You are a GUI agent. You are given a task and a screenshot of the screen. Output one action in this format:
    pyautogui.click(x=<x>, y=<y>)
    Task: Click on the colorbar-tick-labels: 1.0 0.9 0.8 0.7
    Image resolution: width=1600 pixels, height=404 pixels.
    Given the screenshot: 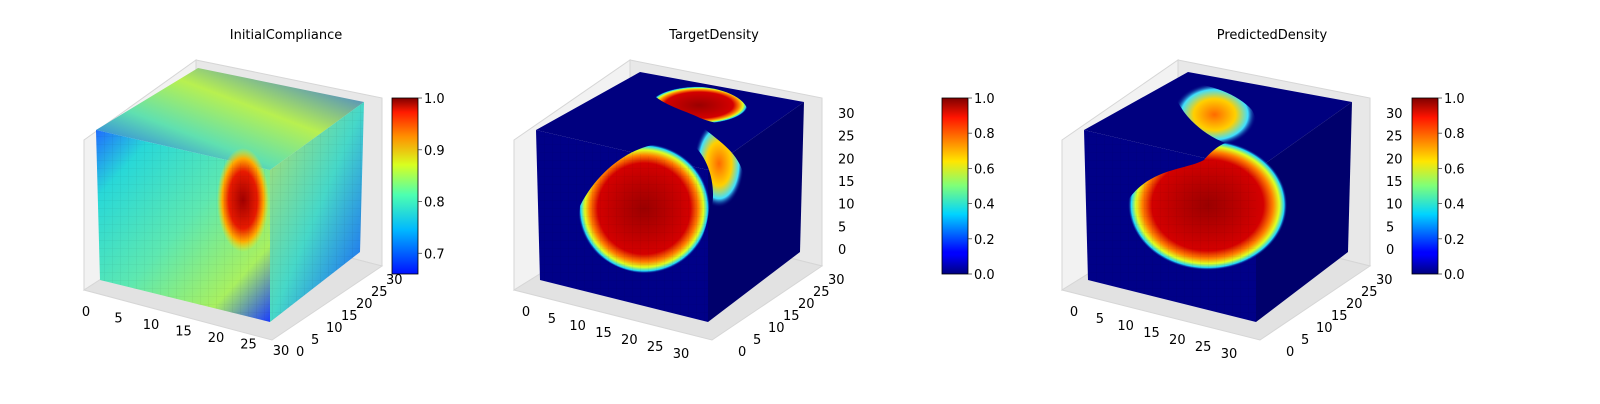 What is the action you would take?
    pyautogui.click(x=431, y=177)
    